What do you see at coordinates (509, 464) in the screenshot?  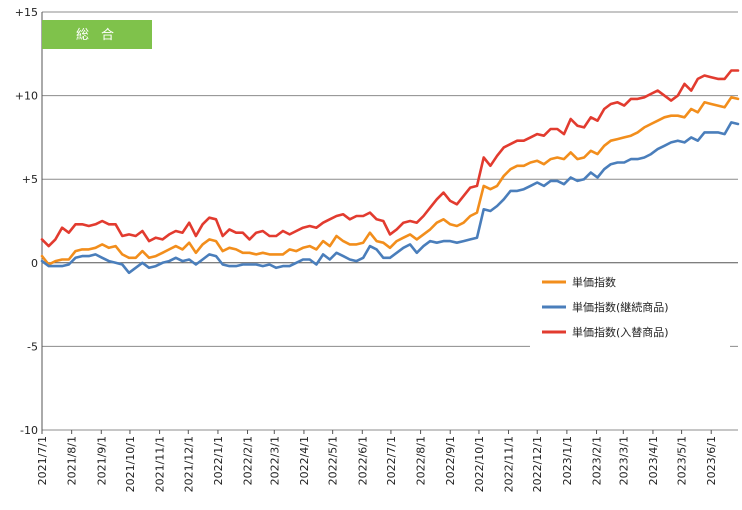 I see `x-tick-label: 2022/11/1` at bounding box center [509, 464].